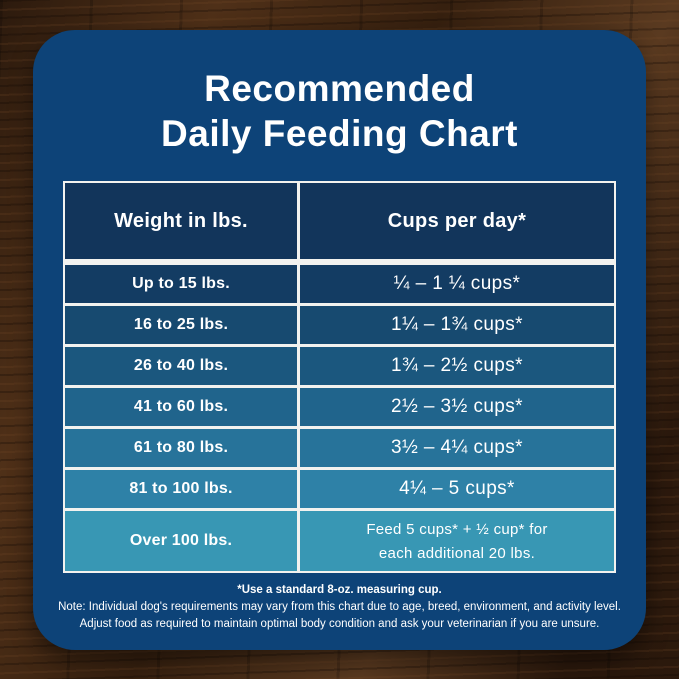  I want to click on title-line-1: Recommended, so click(339, 88).